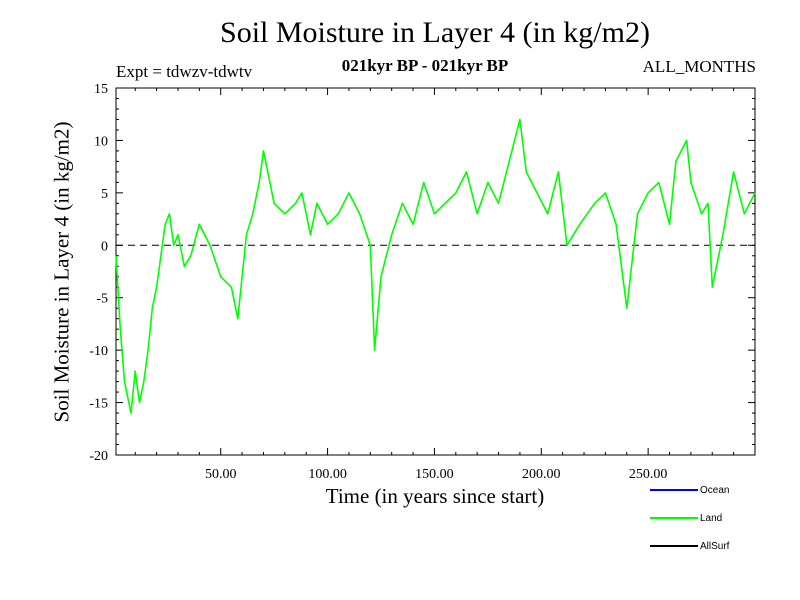 This screenshot has height=600, width=800. What do you see at coordinates (425, 65) in the screenshot?
I see `period-label: 021kyr BP - 021kyr BP` at bounding box center [425, 65].